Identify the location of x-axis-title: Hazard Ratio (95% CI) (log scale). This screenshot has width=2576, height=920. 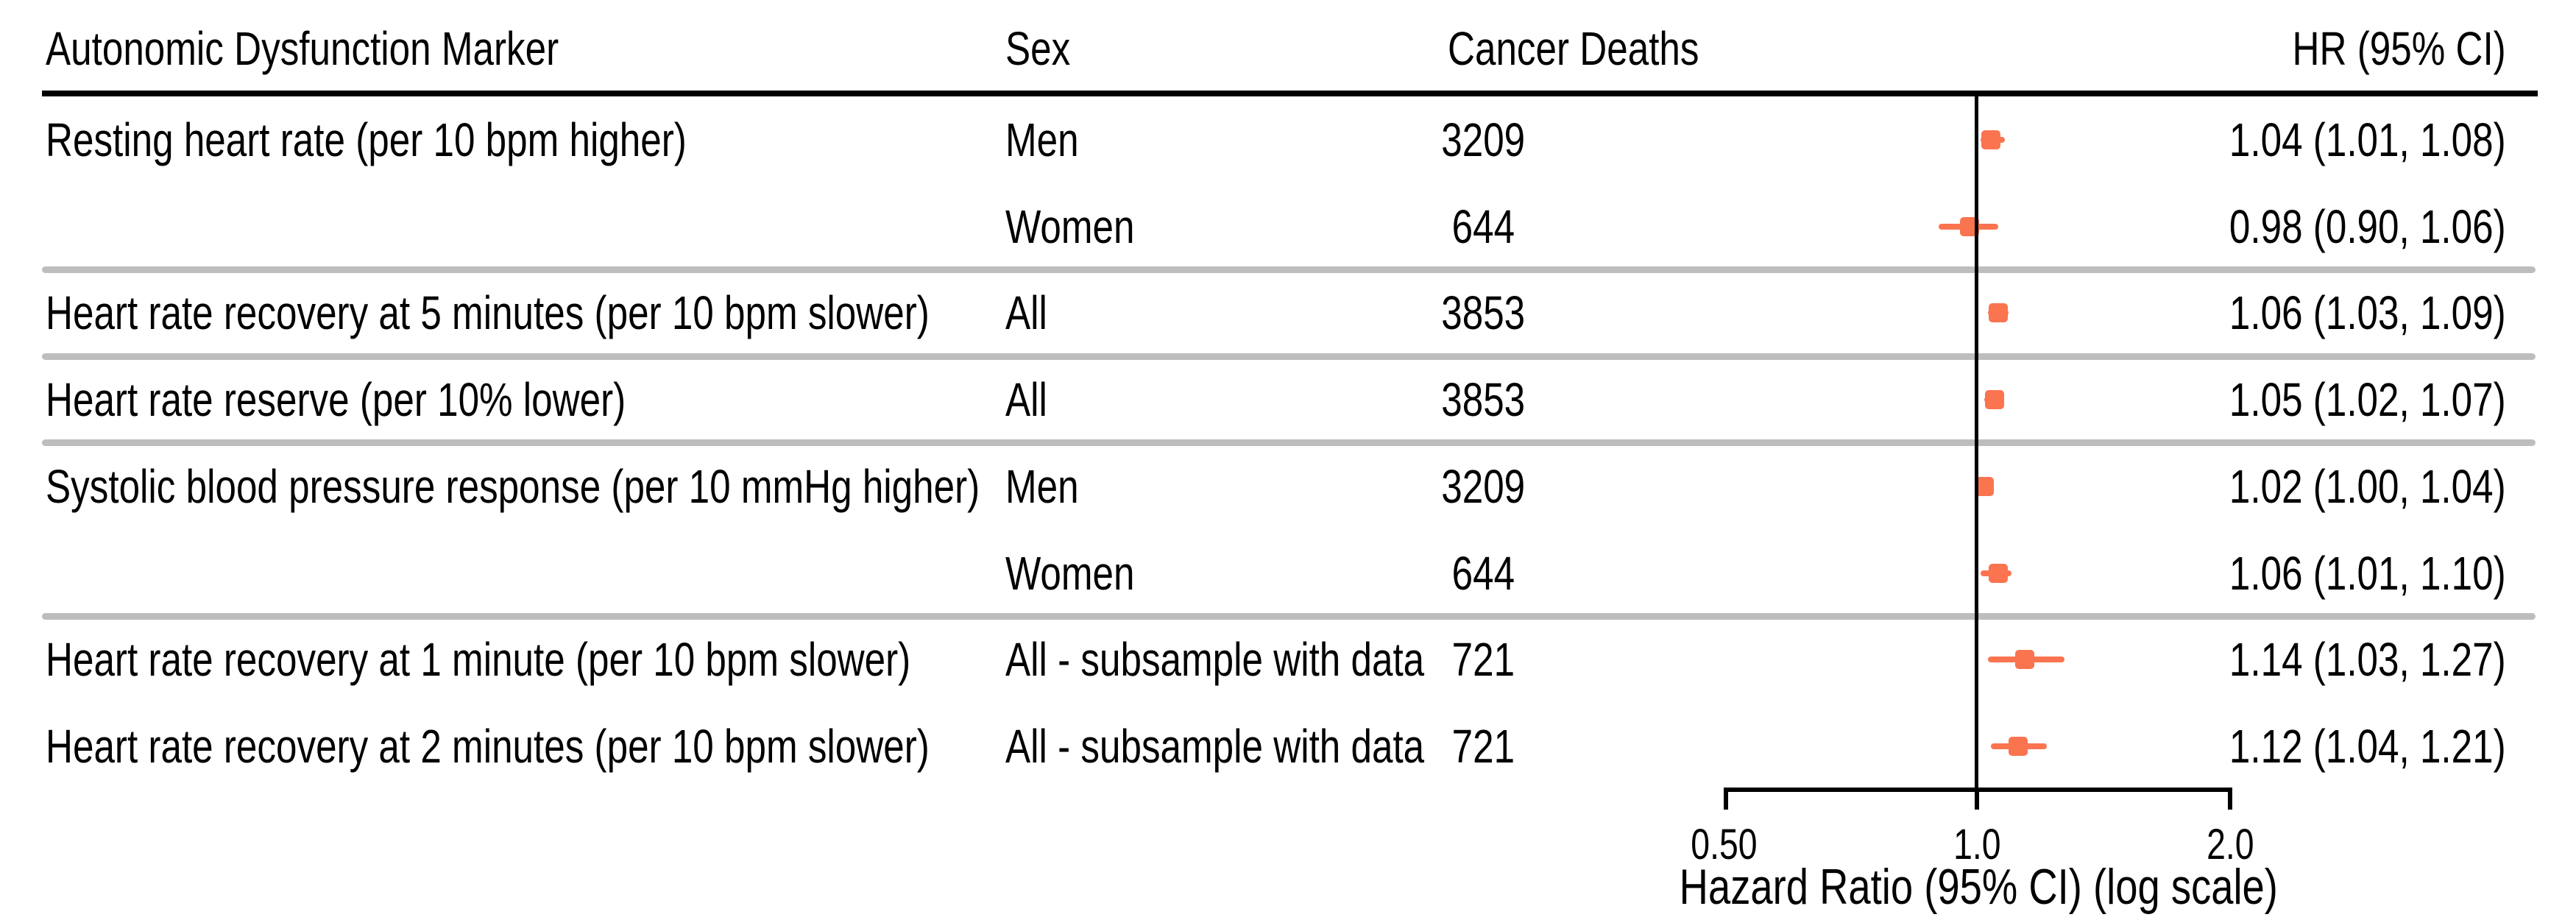
(1978, 887).